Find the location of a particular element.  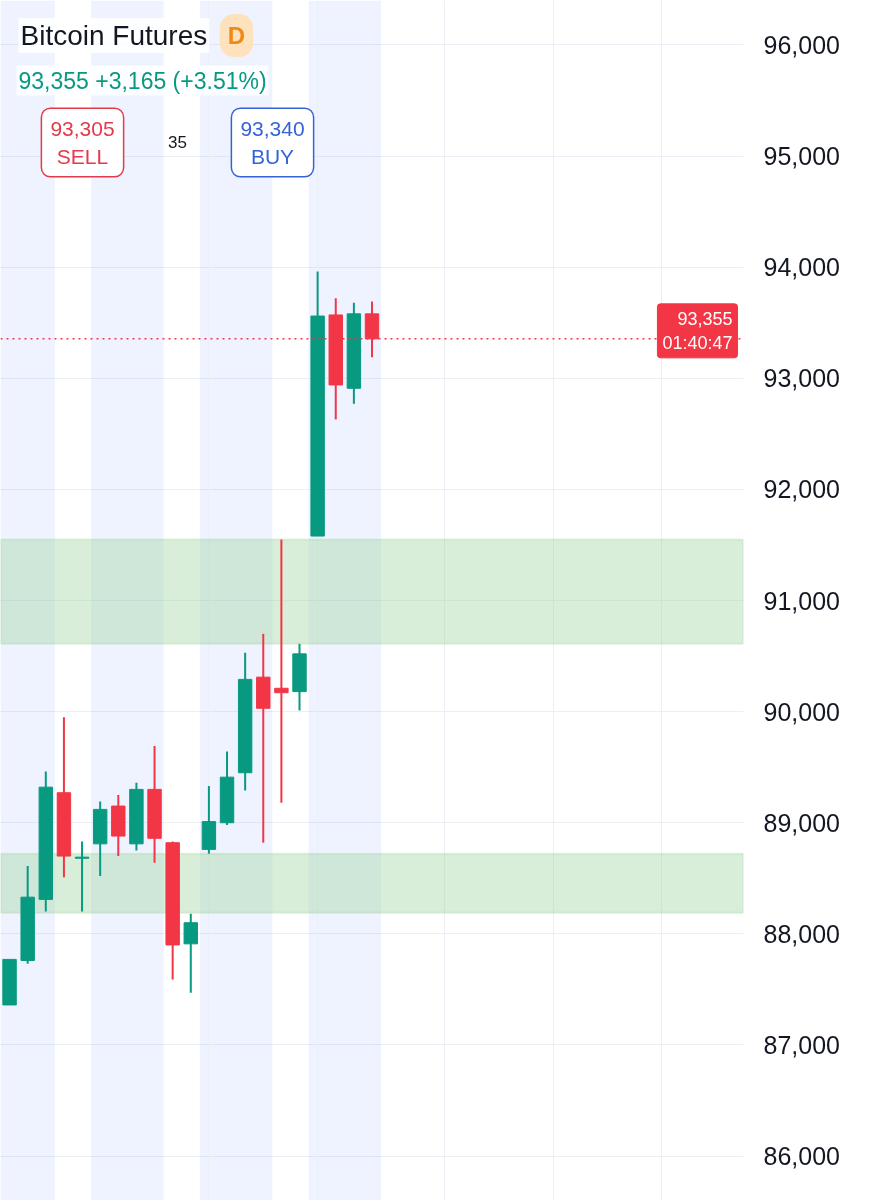

annotation: D is located at coordinates (236, 35).